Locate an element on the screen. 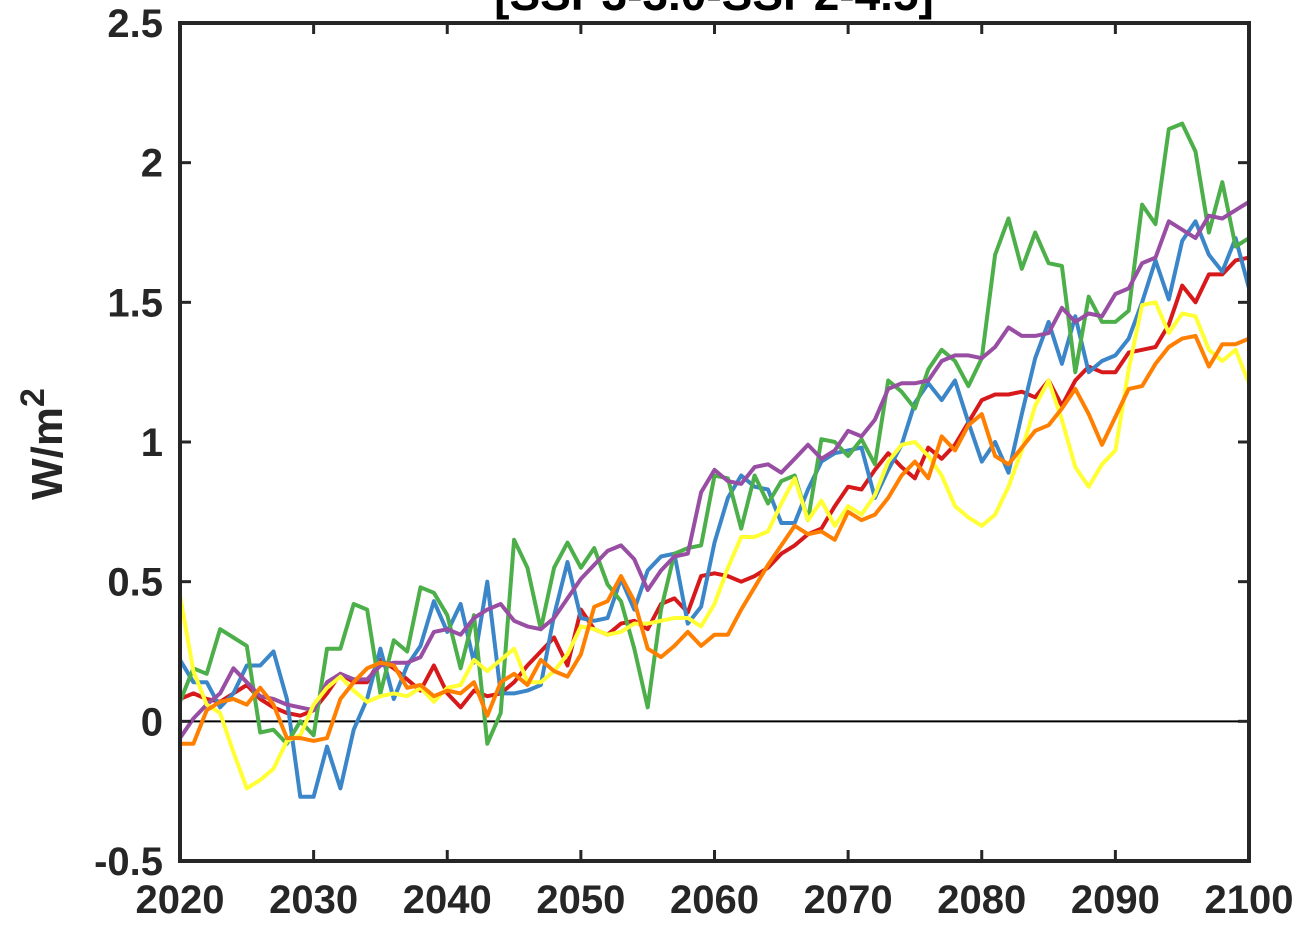 Image resolution: width=1307 pixels, height=926 pixels. y-axis-label: W/m2 is located at coordinates (43, 444).